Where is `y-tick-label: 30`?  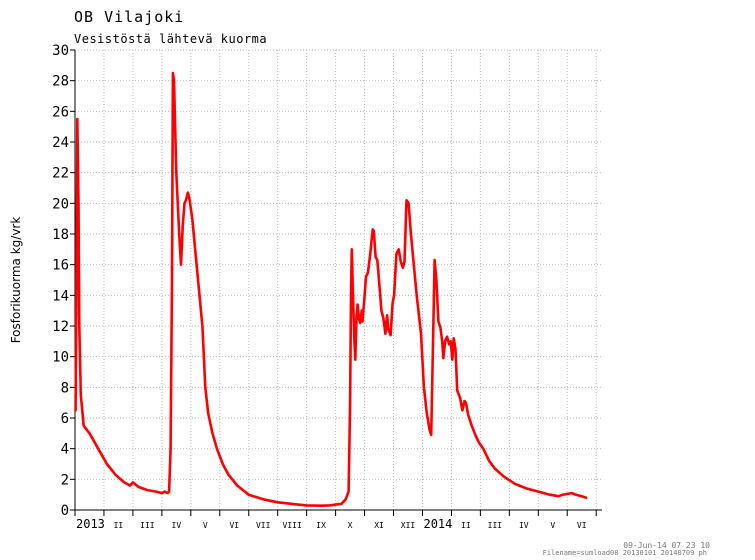 y-tick-label: 30 is located at coordinates (60, 51).